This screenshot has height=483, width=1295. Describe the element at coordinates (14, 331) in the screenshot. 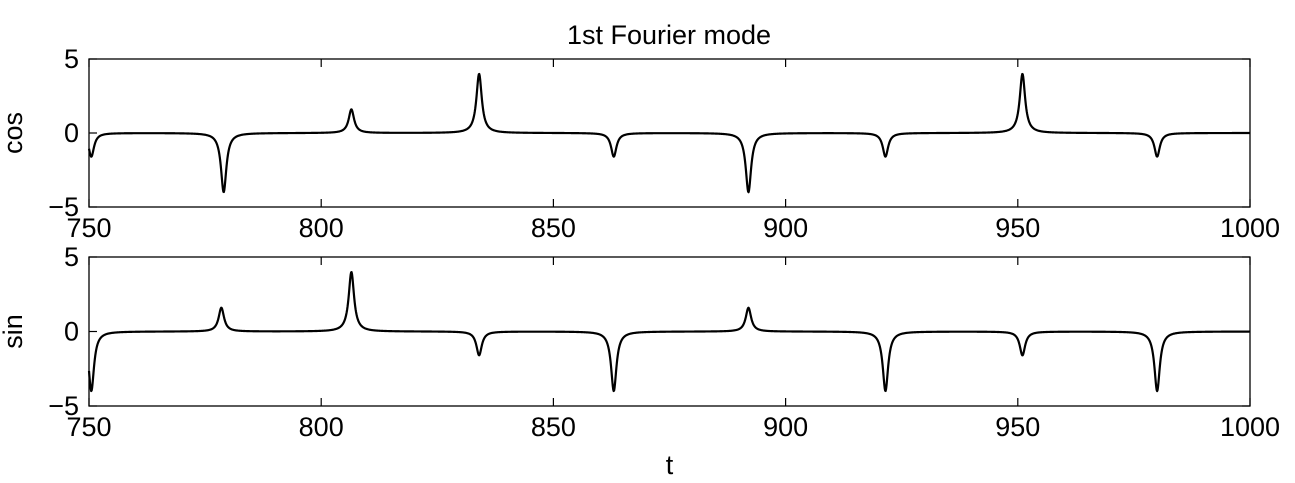

I see `y-axis-label: sin` at that location.